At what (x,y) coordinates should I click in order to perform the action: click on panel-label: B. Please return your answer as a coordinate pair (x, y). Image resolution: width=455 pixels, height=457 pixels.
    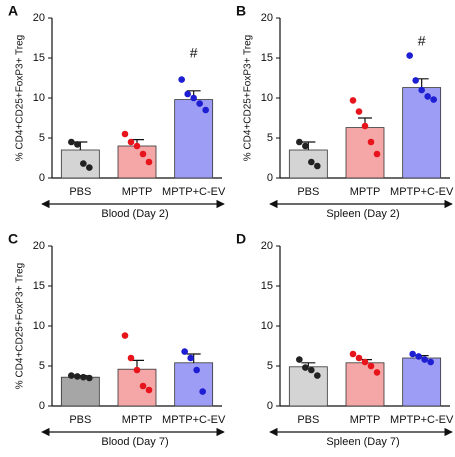
    Looking at the image, I should click on (241, 11).